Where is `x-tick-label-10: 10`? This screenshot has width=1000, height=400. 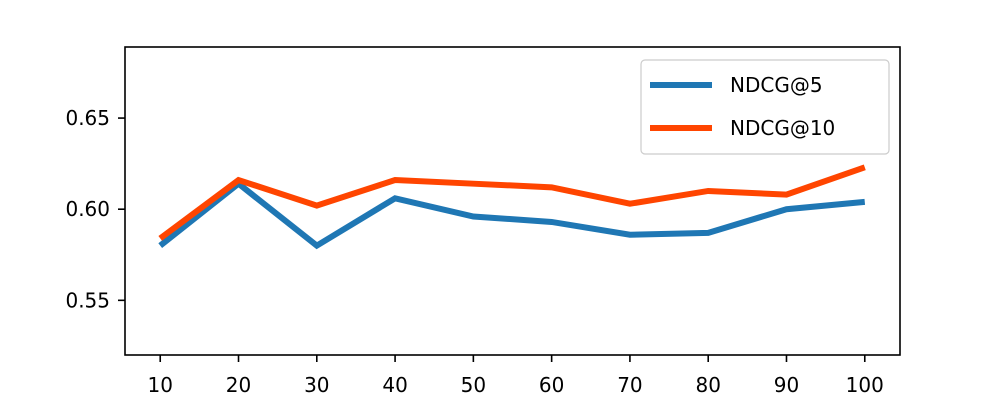
x-tick-label-10: 10 is located at coordinates (160, 385).